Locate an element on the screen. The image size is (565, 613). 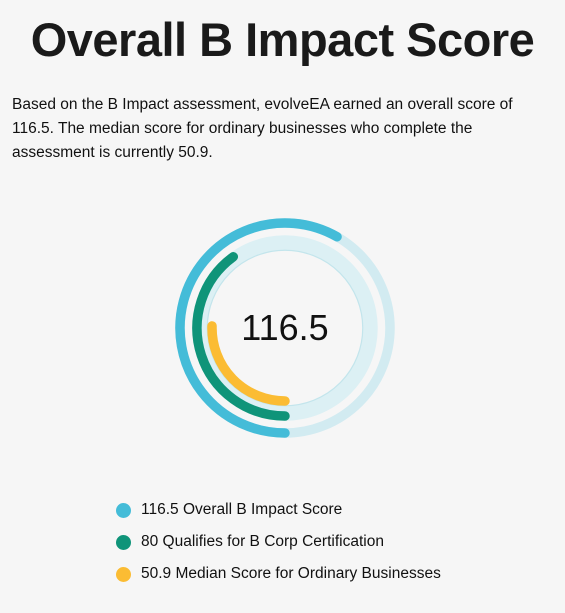
arc-b-corp-threshold is located at coordinates (241, 336).